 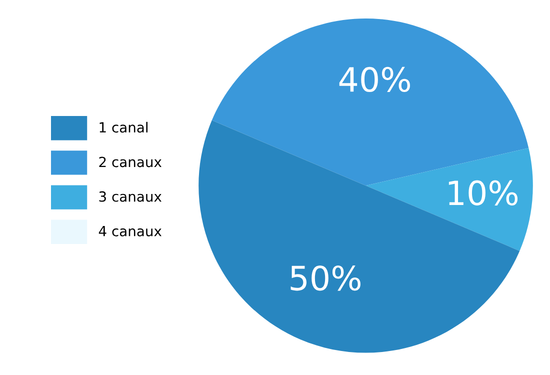 What do you see at coordinates (130, 162) in the screenshot?
I see `legend-label: 2 canaux` at bounding box center [130, 162].